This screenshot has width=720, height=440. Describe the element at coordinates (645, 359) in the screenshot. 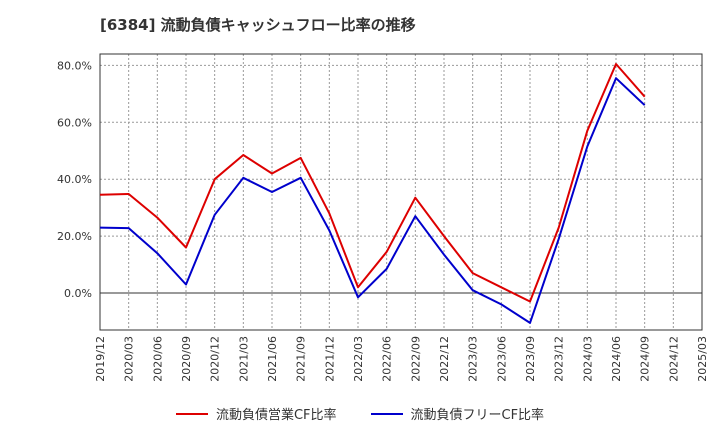

I see `x-tick-label: 2024/09` at that location.